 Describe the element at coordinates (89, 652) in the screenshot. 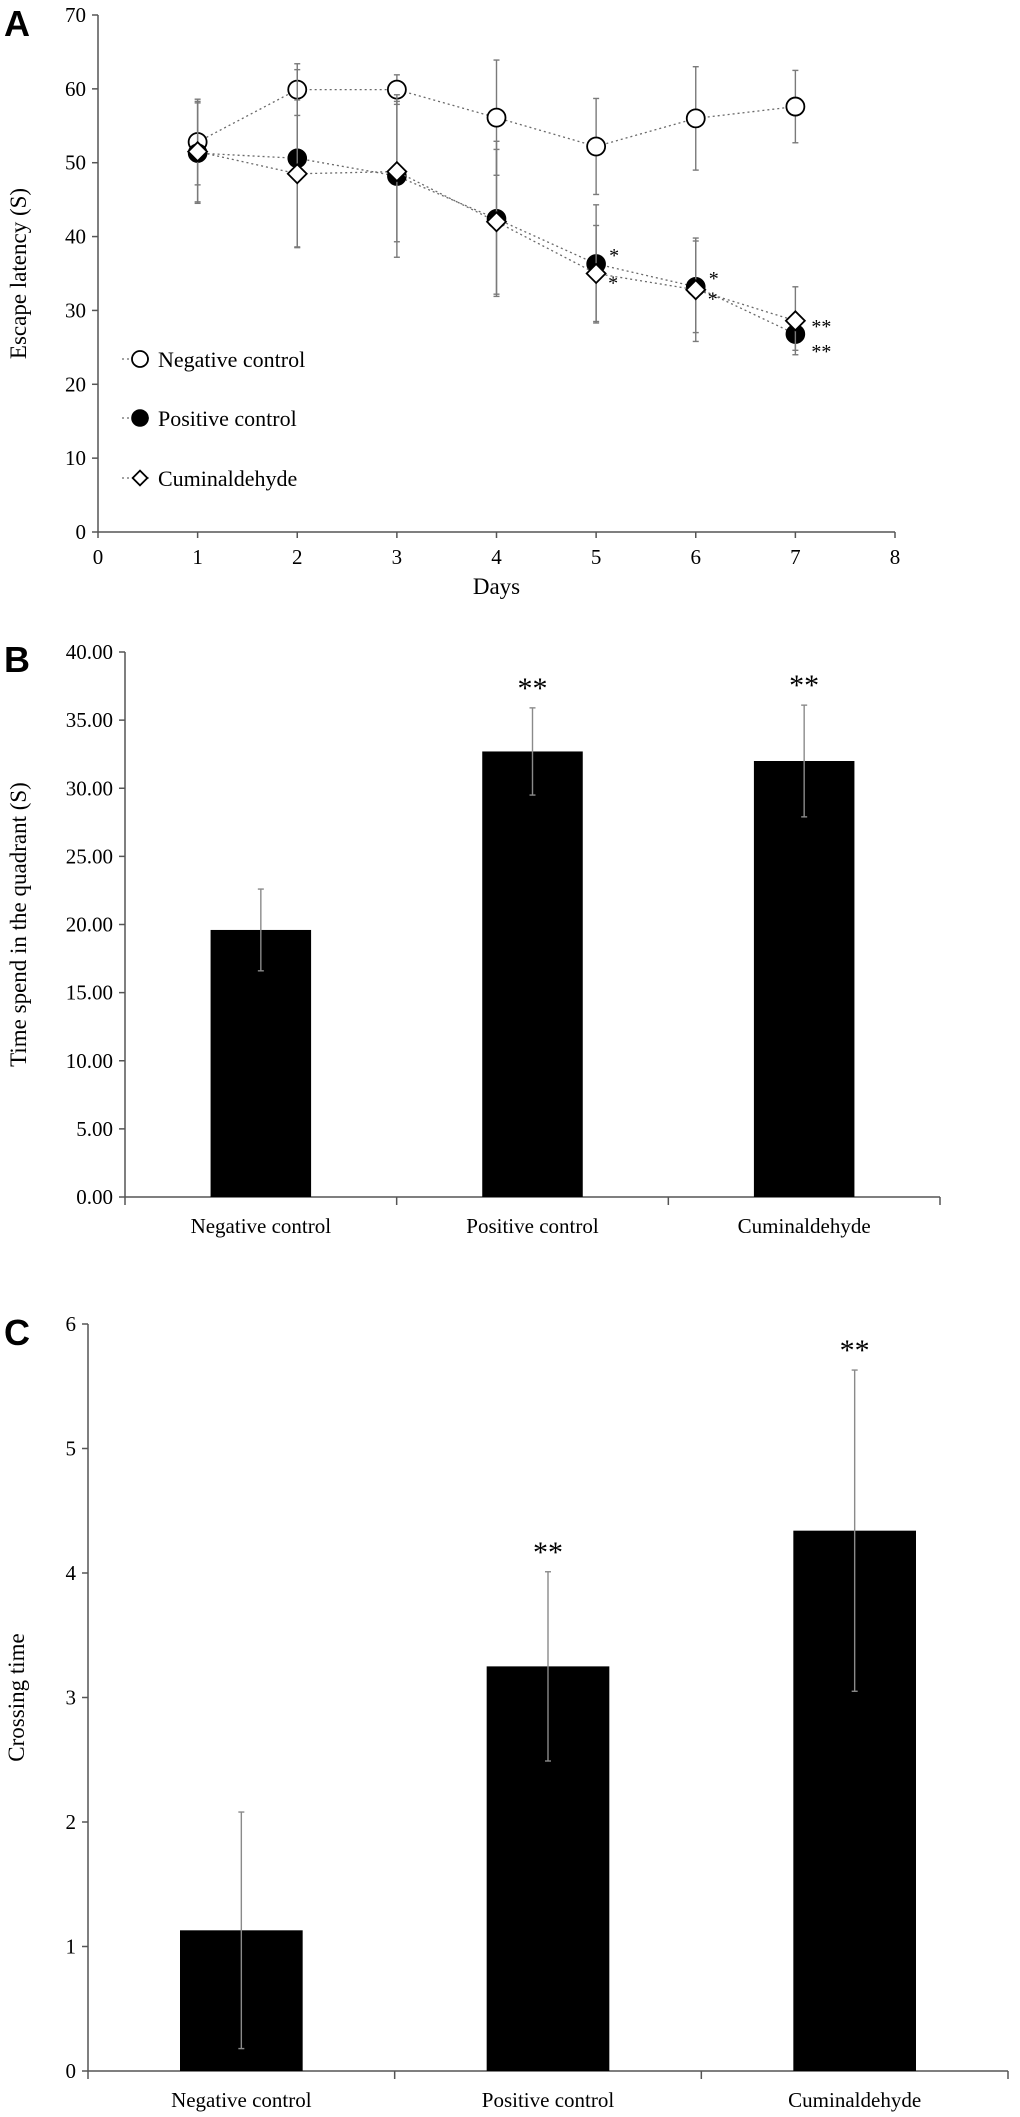

I see `y-tick-label: 40.00` at that location.